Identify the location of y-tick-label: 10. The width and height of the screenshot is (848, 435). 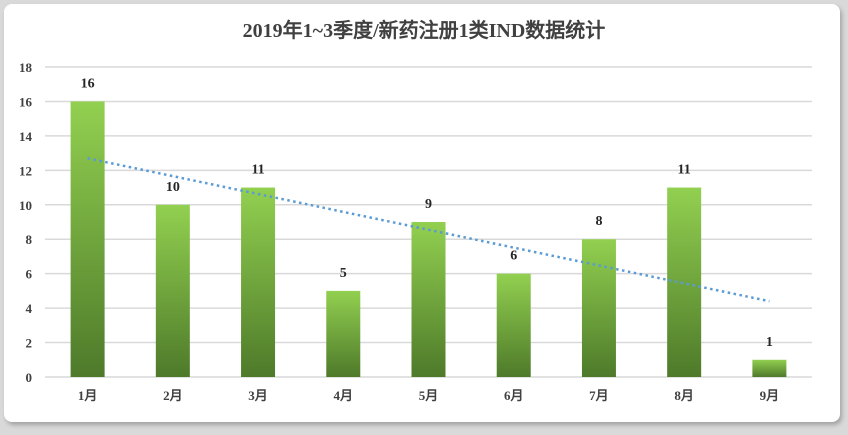
(25, 205).